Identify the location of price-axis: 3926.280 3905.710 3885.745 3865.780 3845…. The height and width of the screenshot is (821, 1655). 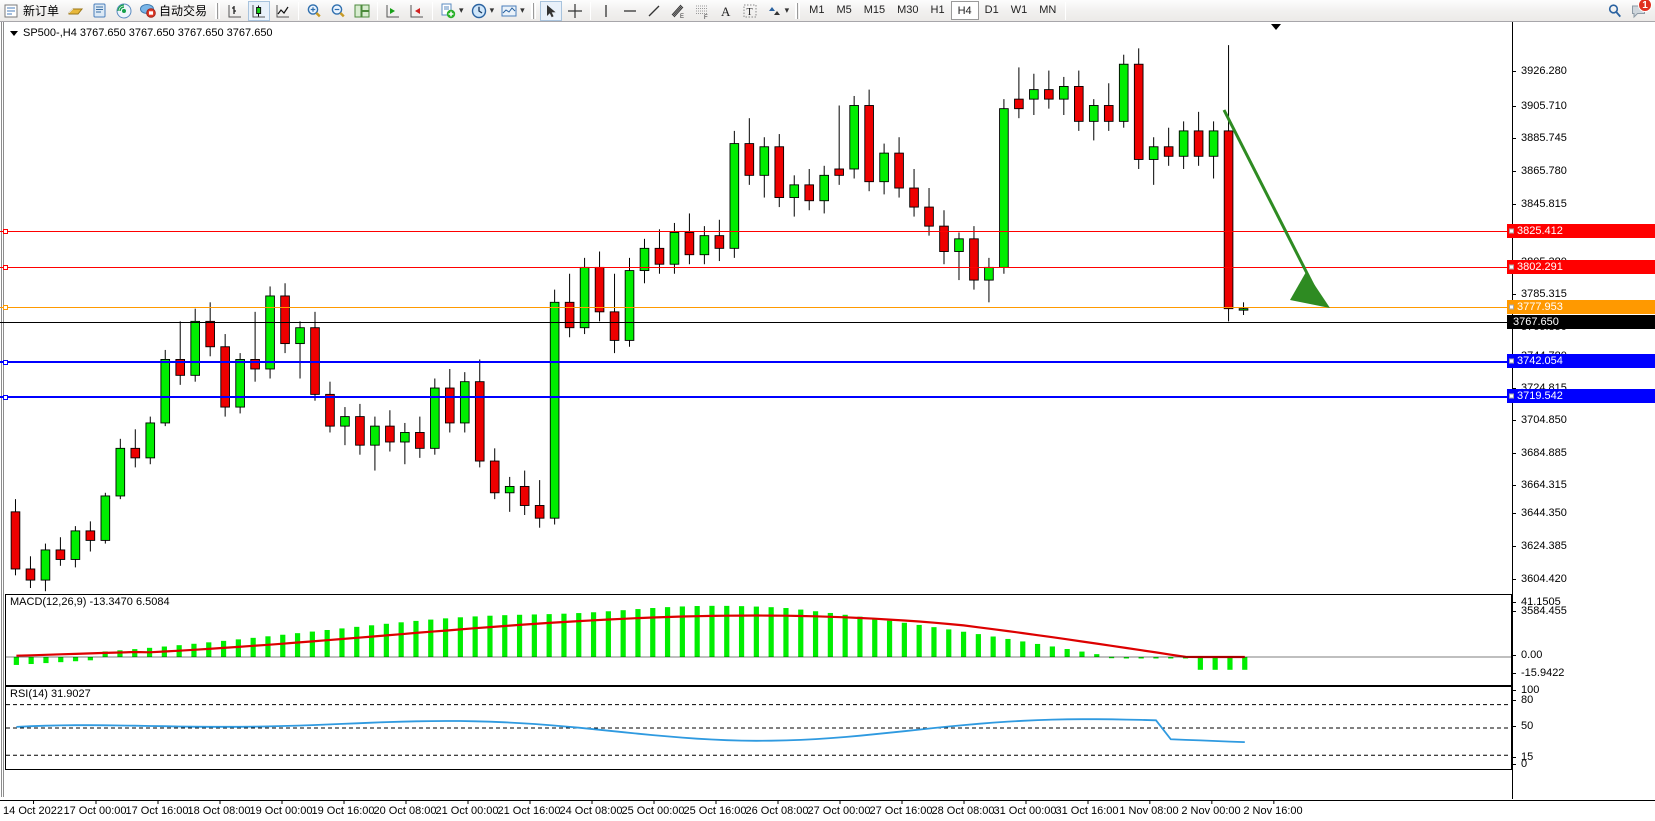
(1581, 410).